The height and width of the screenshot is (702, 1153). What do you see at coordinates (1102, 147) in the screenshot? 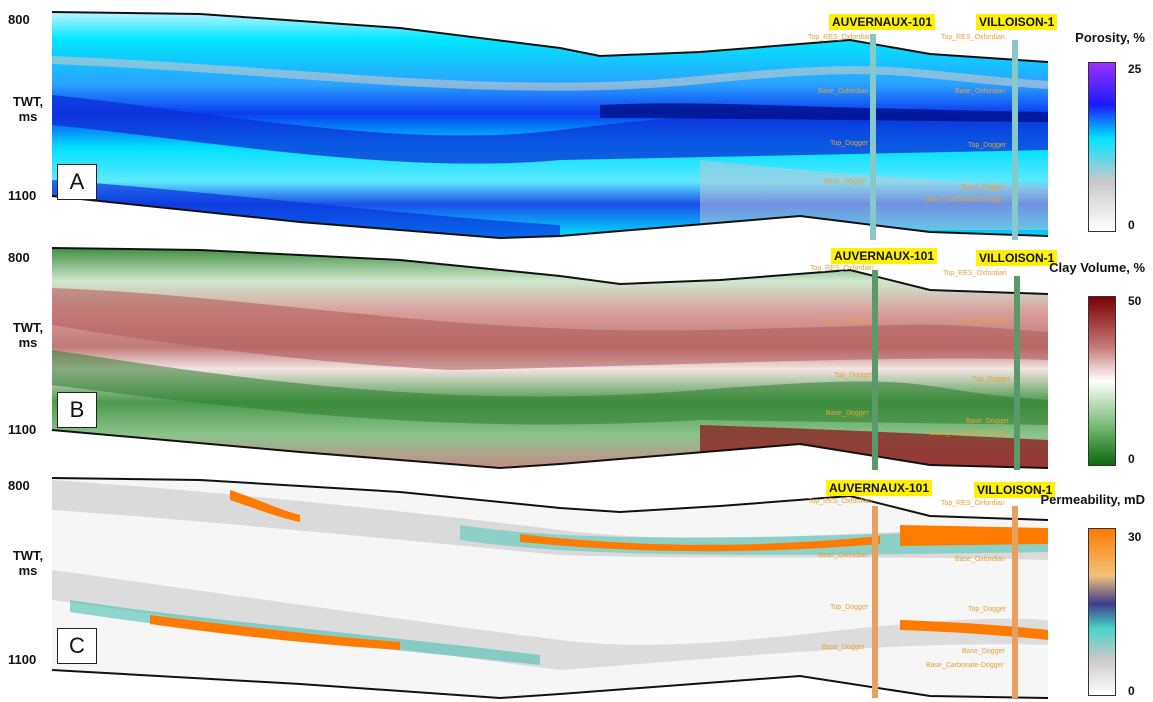
I see `colorbar-porosity` at bounding box center [1102, 147].